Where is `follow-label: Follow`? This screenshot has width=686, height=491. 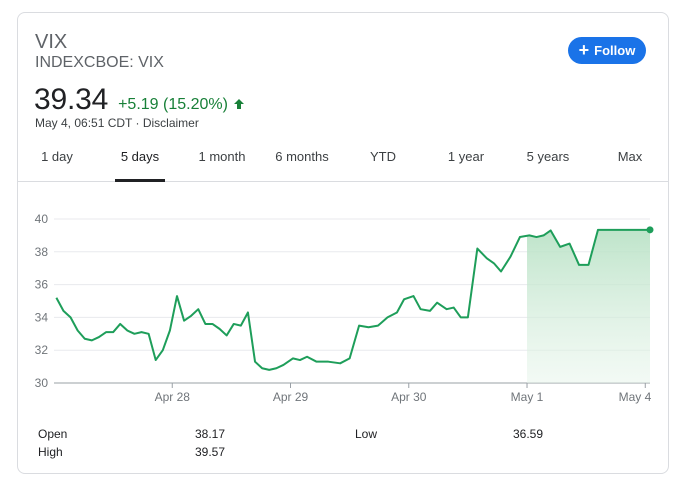
follow-label: Follow is located at coordinates (615, 50).